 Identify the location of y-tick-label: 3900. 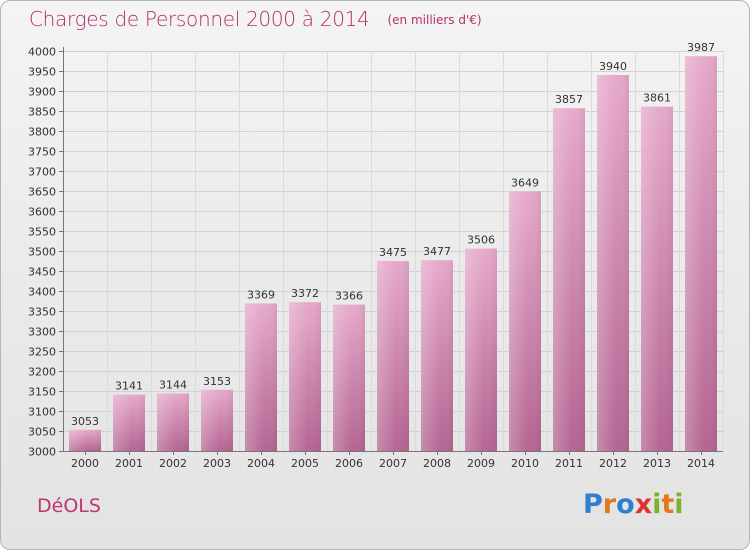
(42, 92).